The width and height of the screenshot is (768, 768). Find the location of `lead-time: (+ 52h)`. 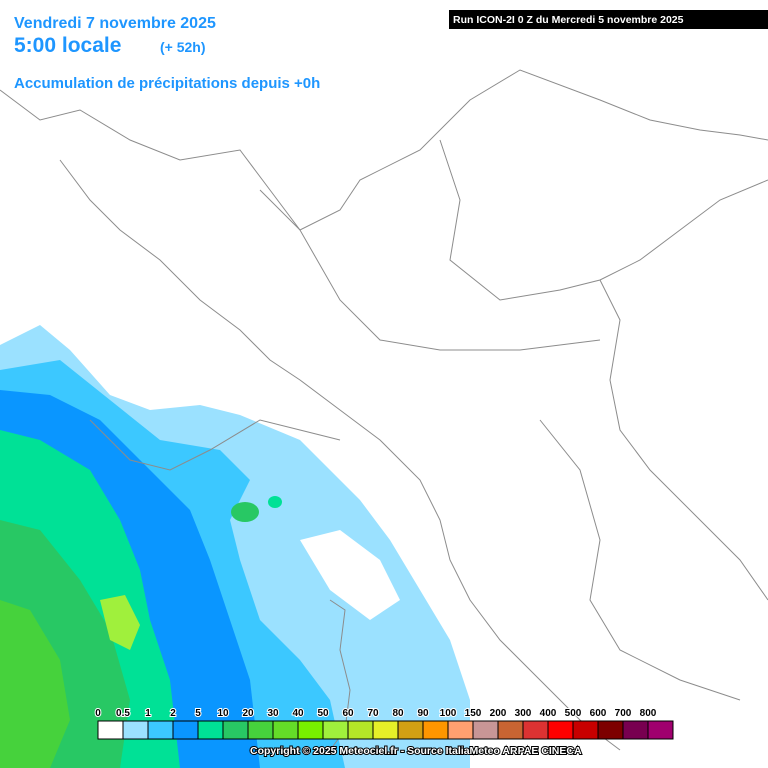

lead-time: (+ 52h) is located at coordinates (183, 47).